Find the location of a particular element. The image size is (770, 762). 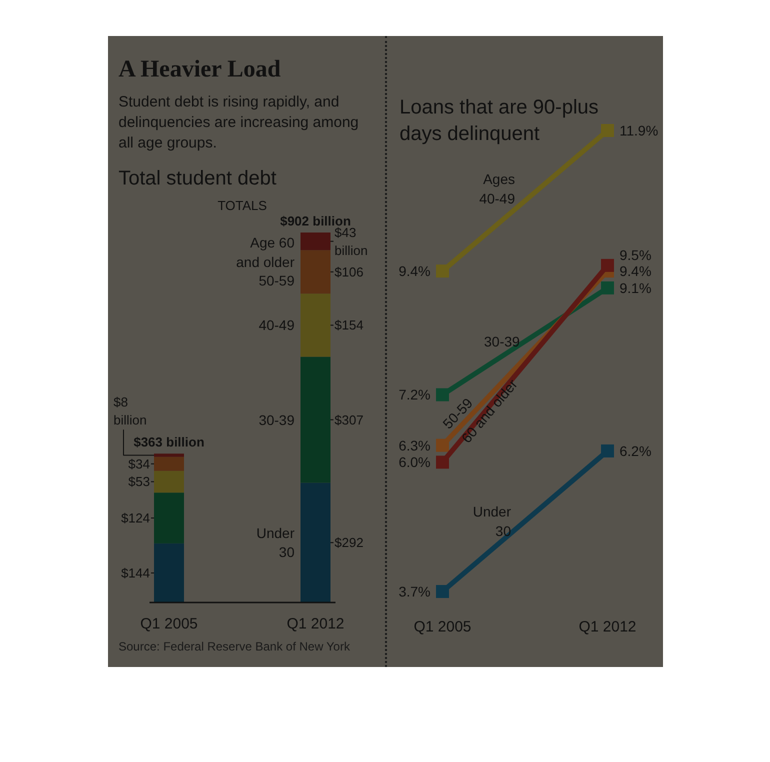

data-label: 9.1% is located at coordinates (636, 288).